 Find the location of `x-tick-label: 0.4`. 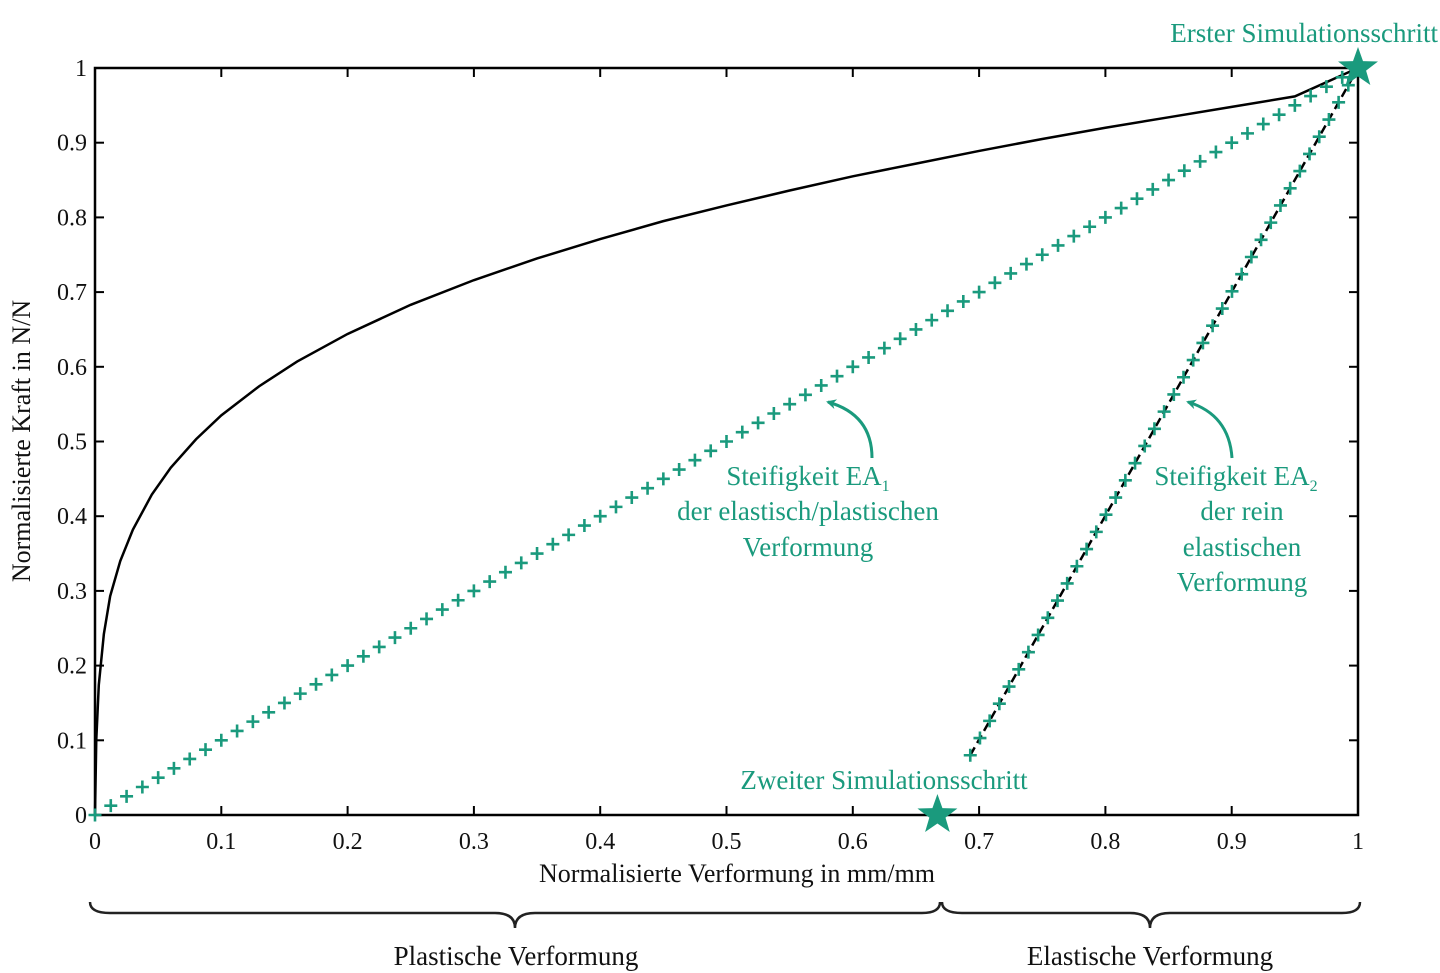

x-tick-label: 0.4 is located at coordinates (600, 842).